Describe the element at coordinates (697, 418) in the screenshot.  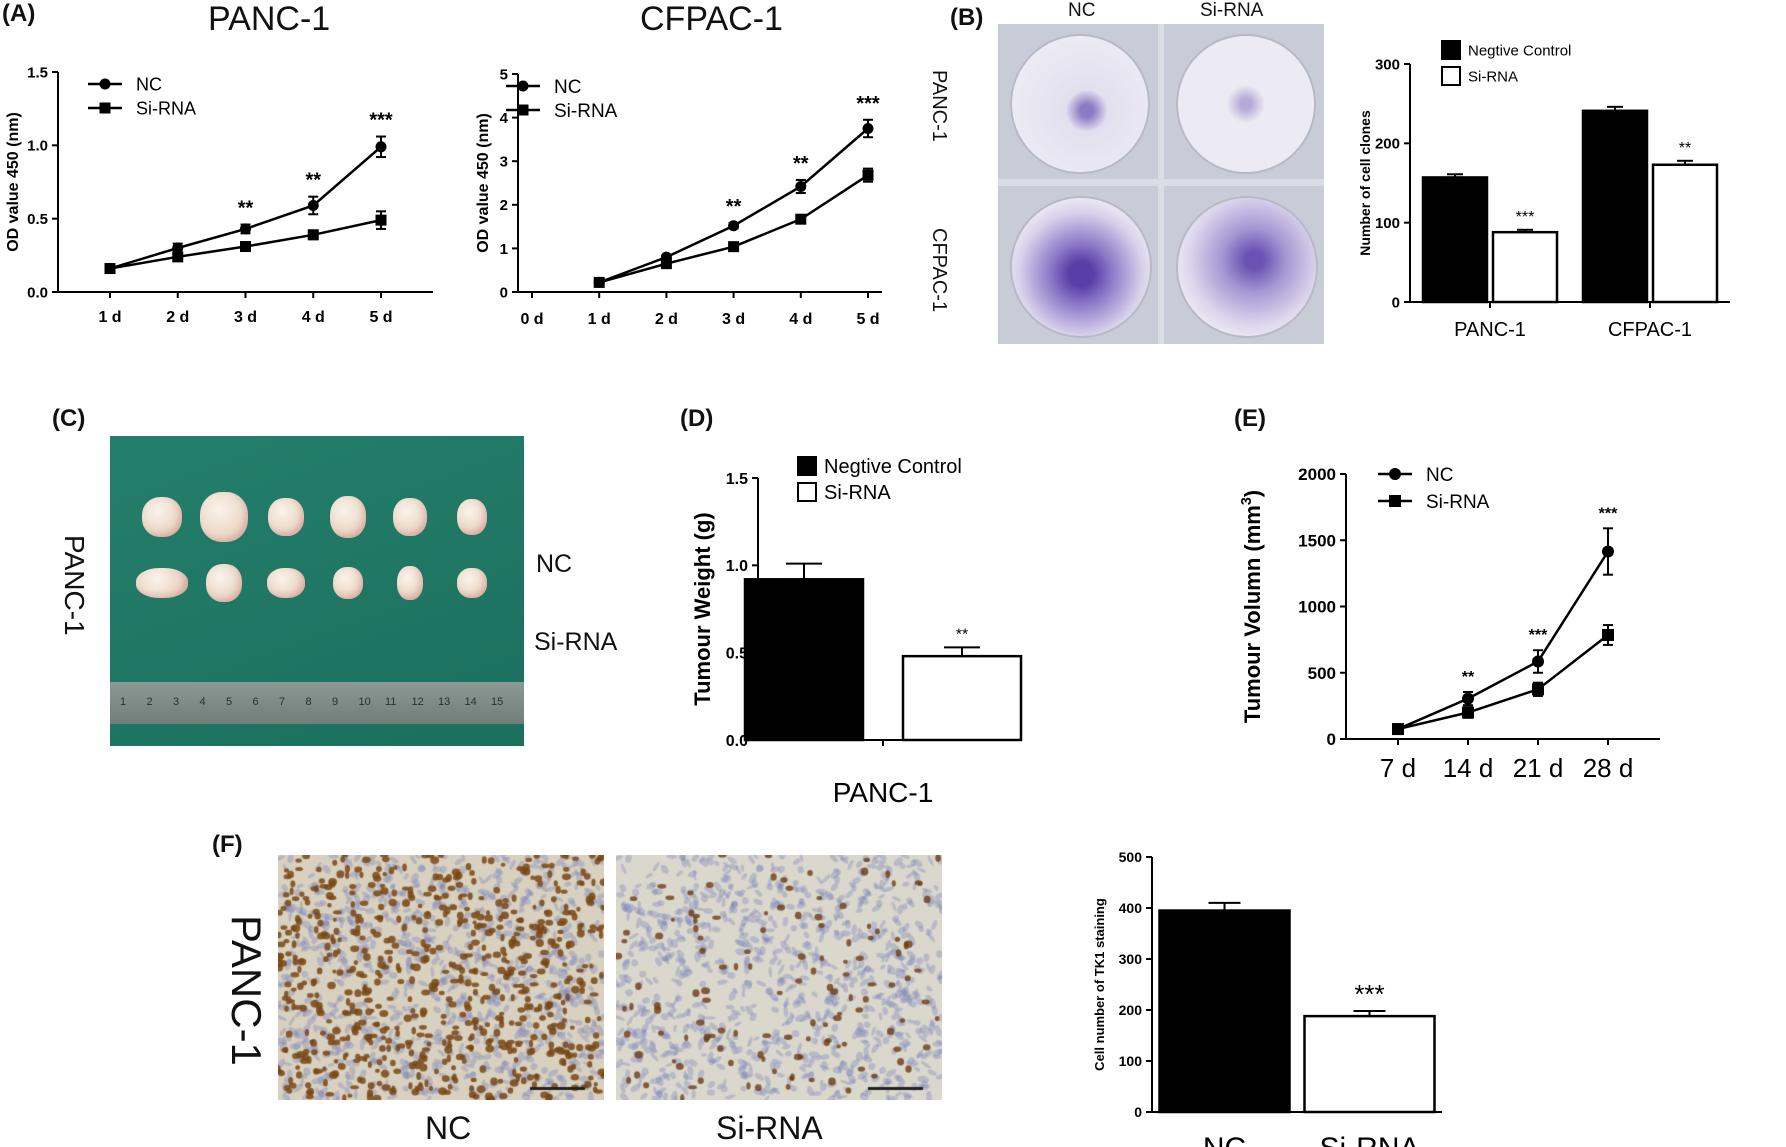
I see `panel-label-d: (D)` at that location.